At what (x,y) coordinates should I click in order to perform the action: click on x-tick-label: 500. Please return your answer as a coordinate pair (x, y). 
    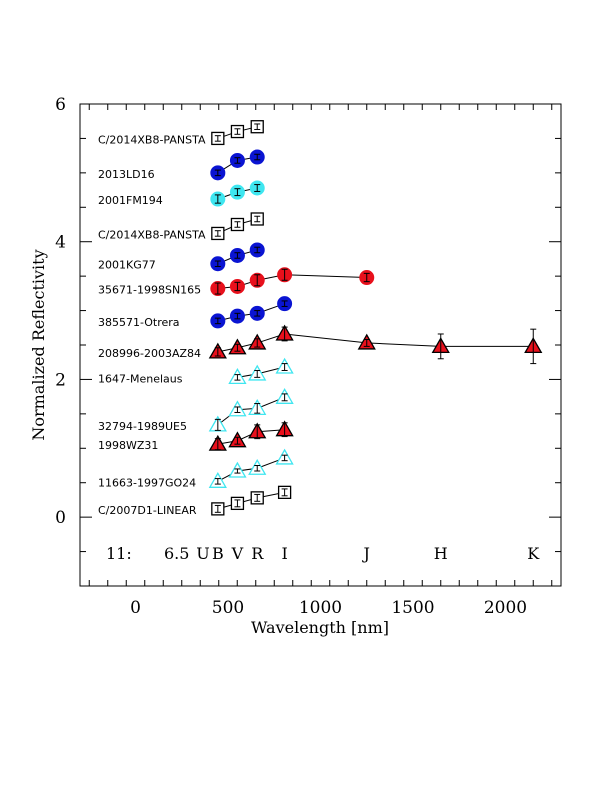
    Looking at the image, I should click on (228, 608).